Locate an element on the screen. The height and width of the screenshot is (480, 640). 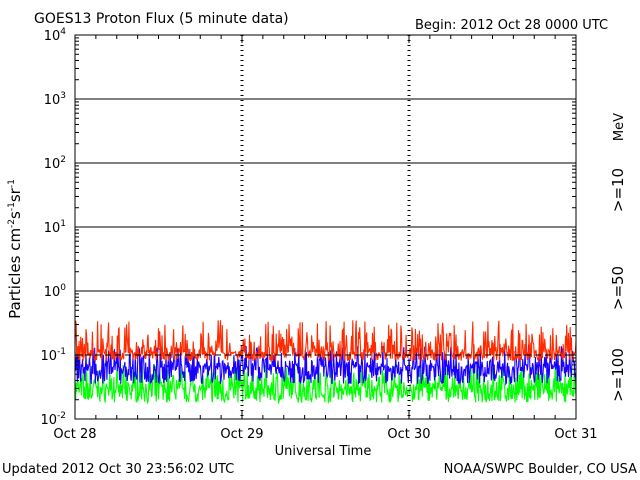
y-tick-label: 10⁴ is located at coordinates (55, 35).